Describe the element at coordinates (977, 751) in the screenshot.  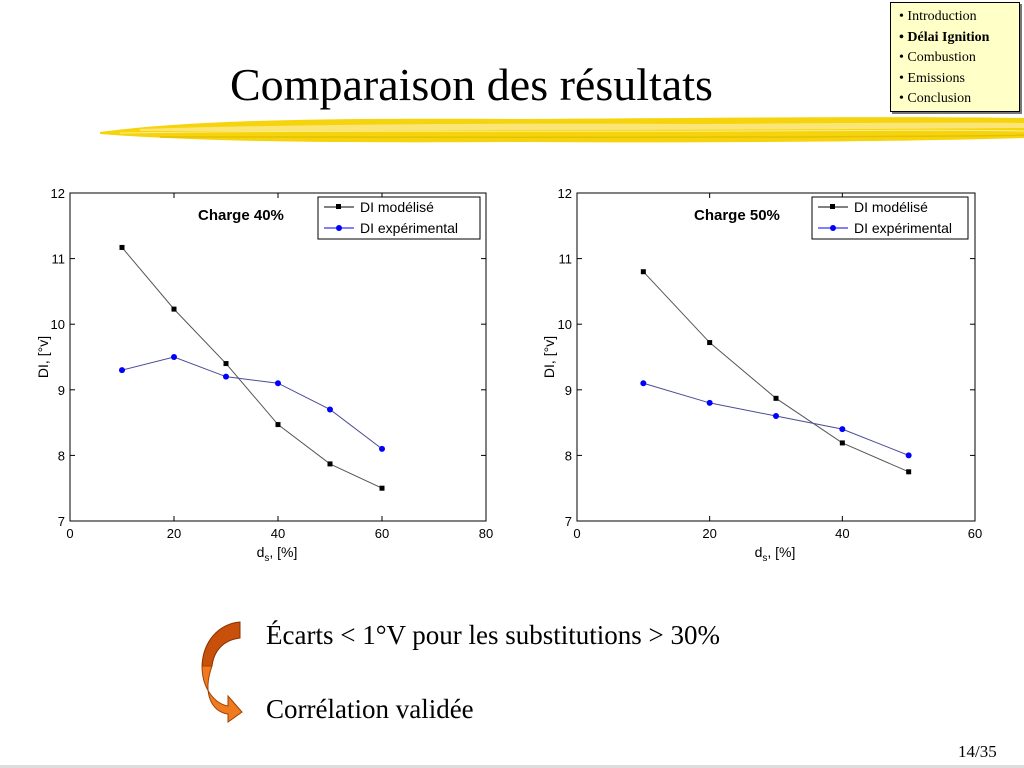
I see `page-number: 14/35` at that location.